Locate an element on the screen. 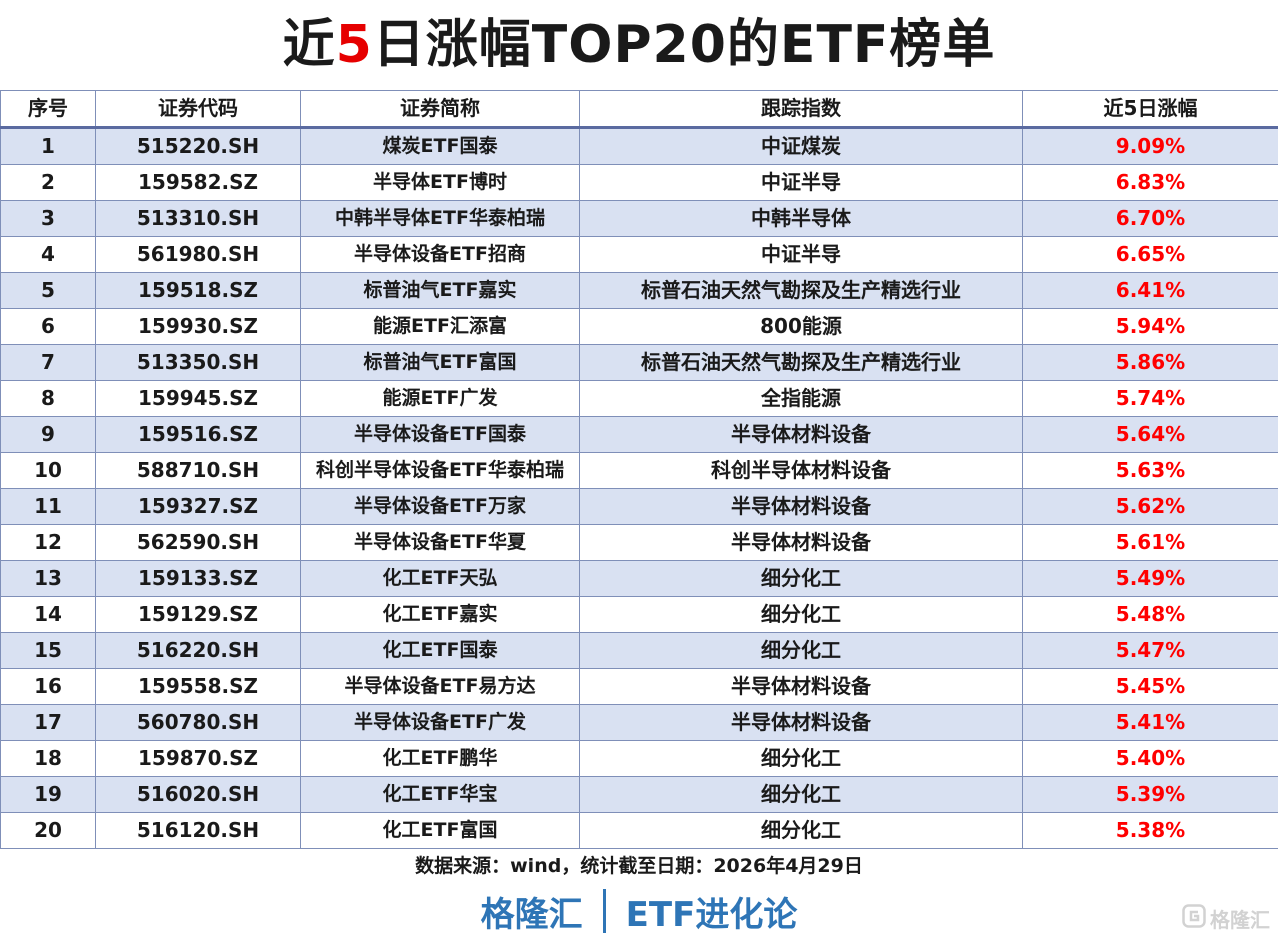 The image size is (1278, 941). cell-change: 5.61% is located at coordinates (1150, 542).